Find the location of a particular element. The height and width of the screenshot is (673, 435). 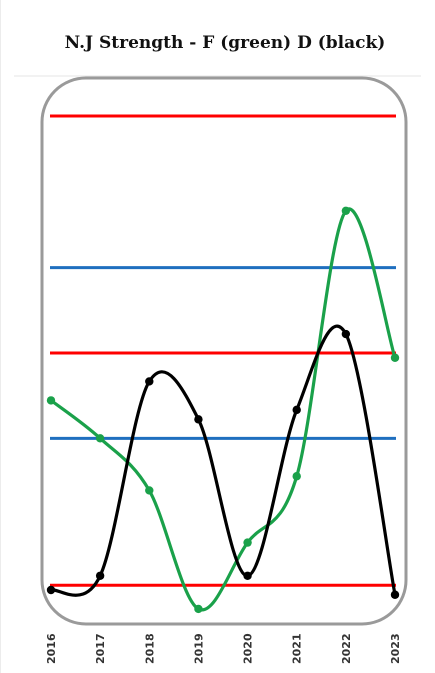

series-1-point-2019 is located at coordinates (198, 609).